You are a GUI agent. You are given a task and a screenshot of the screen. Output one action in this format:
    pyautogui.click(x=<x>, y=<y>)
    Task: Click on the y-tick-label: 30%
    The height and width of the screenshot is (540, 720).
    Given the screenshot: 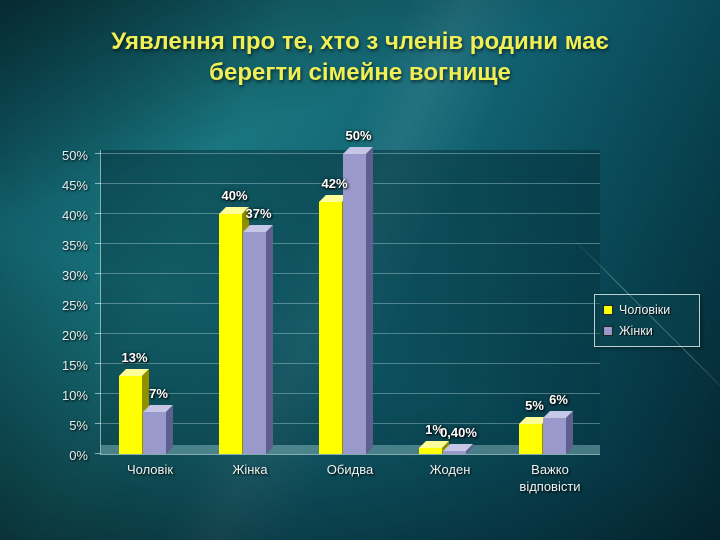 What is the action you would take?
    pyautogui.click(x=74, y=275)
    